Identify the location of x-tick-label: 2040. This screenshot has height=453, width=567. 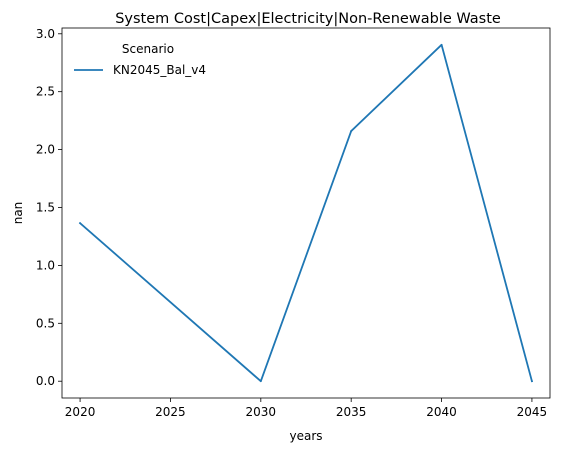
(441, 412).